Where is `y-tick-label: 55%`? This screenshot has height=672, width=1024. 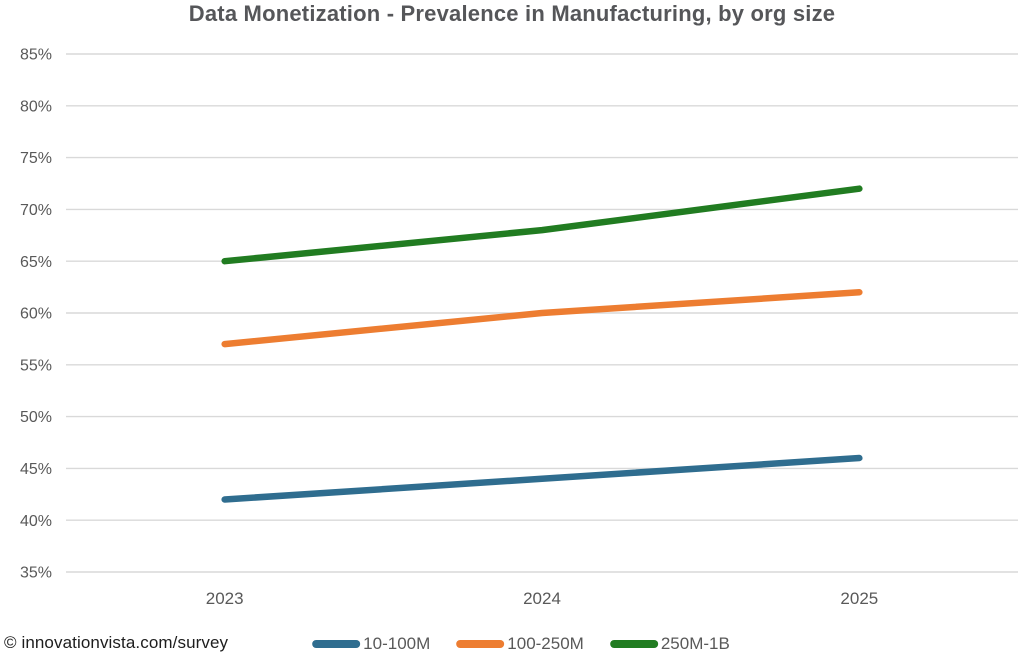 y-tick-label: 55% is located at coordinates (36, 365).